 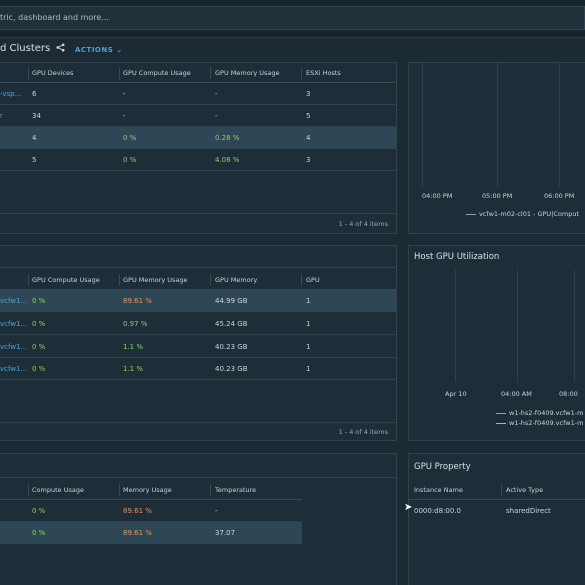 I want to click on gpu-devices: 34, so click(x=36, y=116).